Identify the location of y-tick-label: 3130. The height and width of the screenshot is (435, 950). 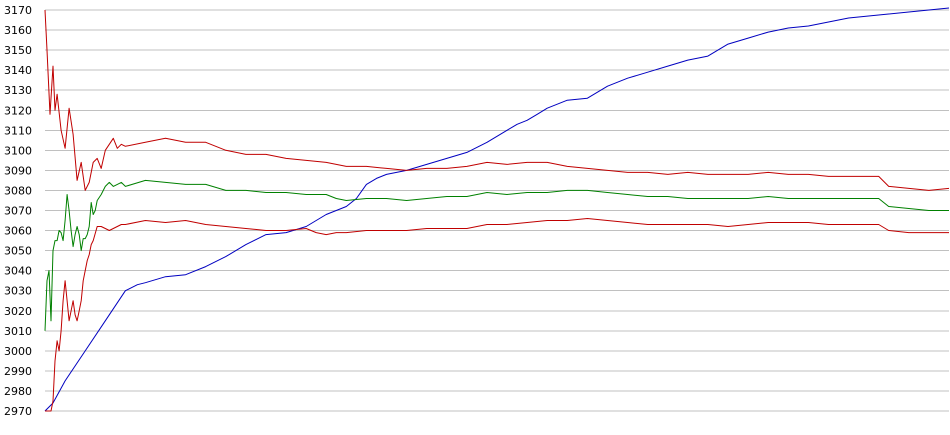
(18, 90).